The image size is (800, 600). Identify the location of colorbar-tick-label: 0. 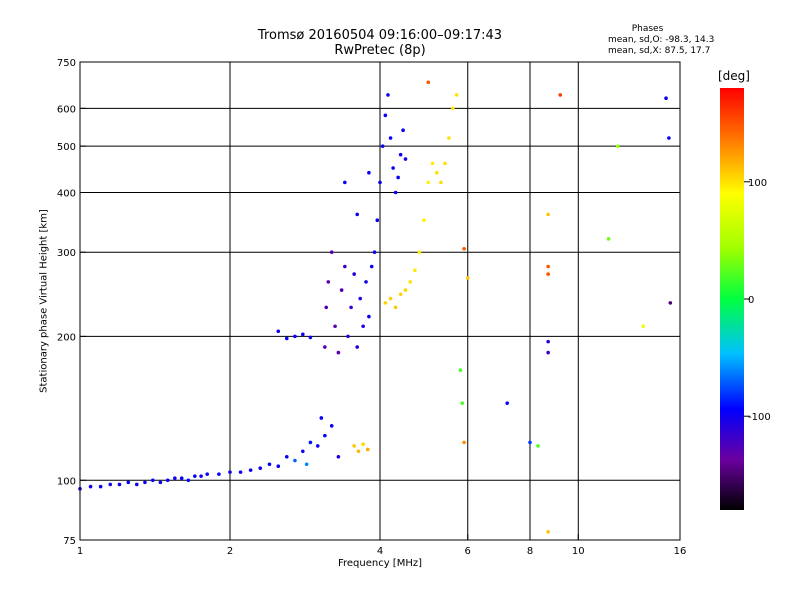
(751, 300).